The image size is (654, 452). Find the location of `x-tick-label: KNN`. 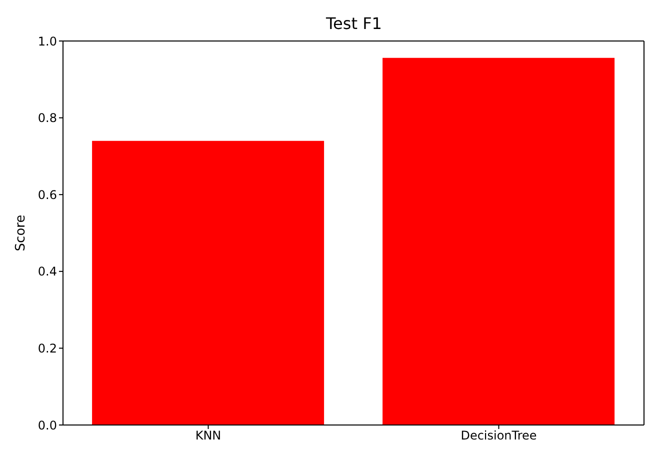

x-tick-label: KNN is located at coordinates (208, 435).